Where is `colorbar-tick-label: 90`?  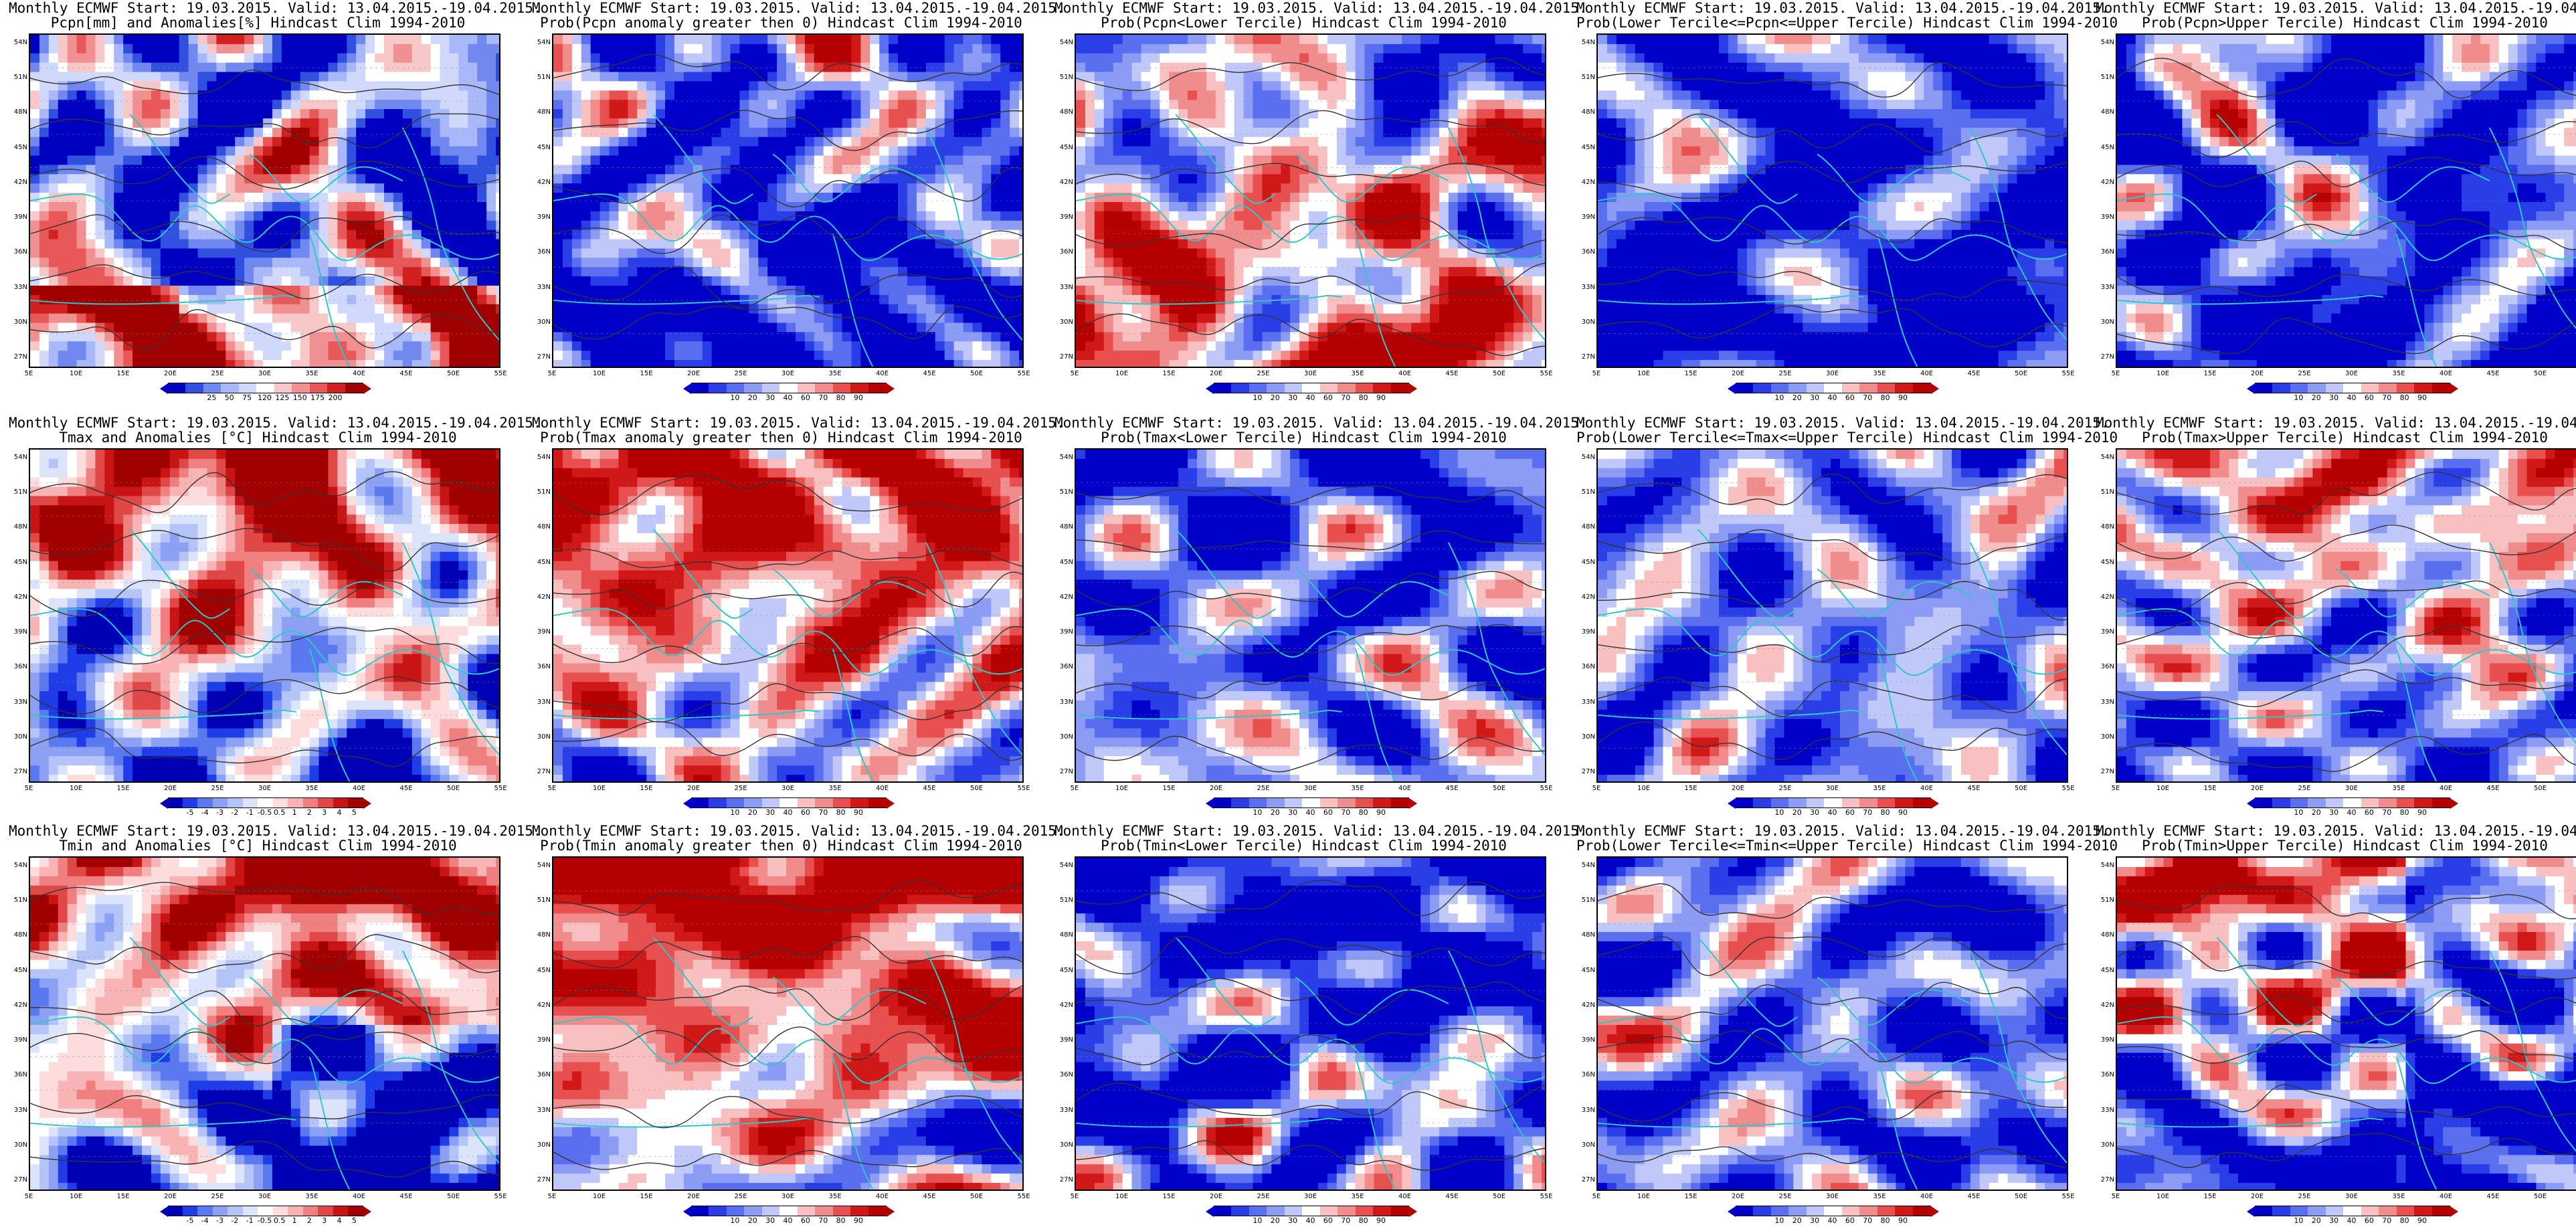
colorbar-tick-label: 90 is located at coordinates (2422, 1221).